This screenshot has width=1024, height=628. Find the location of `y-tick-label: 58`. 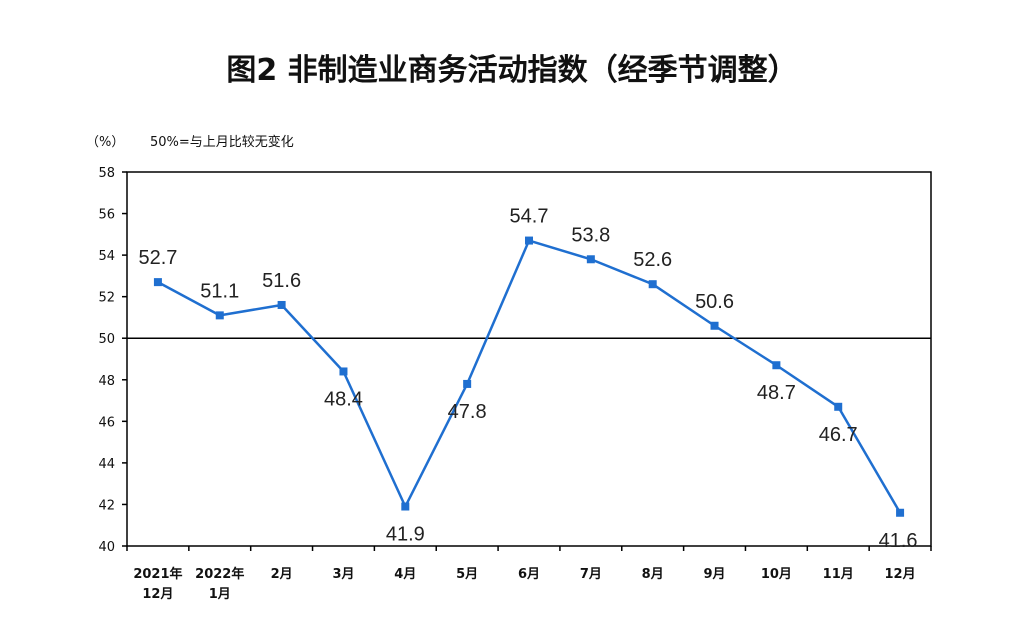

y-tick-label: 58 is located at coordinates (106, 173).